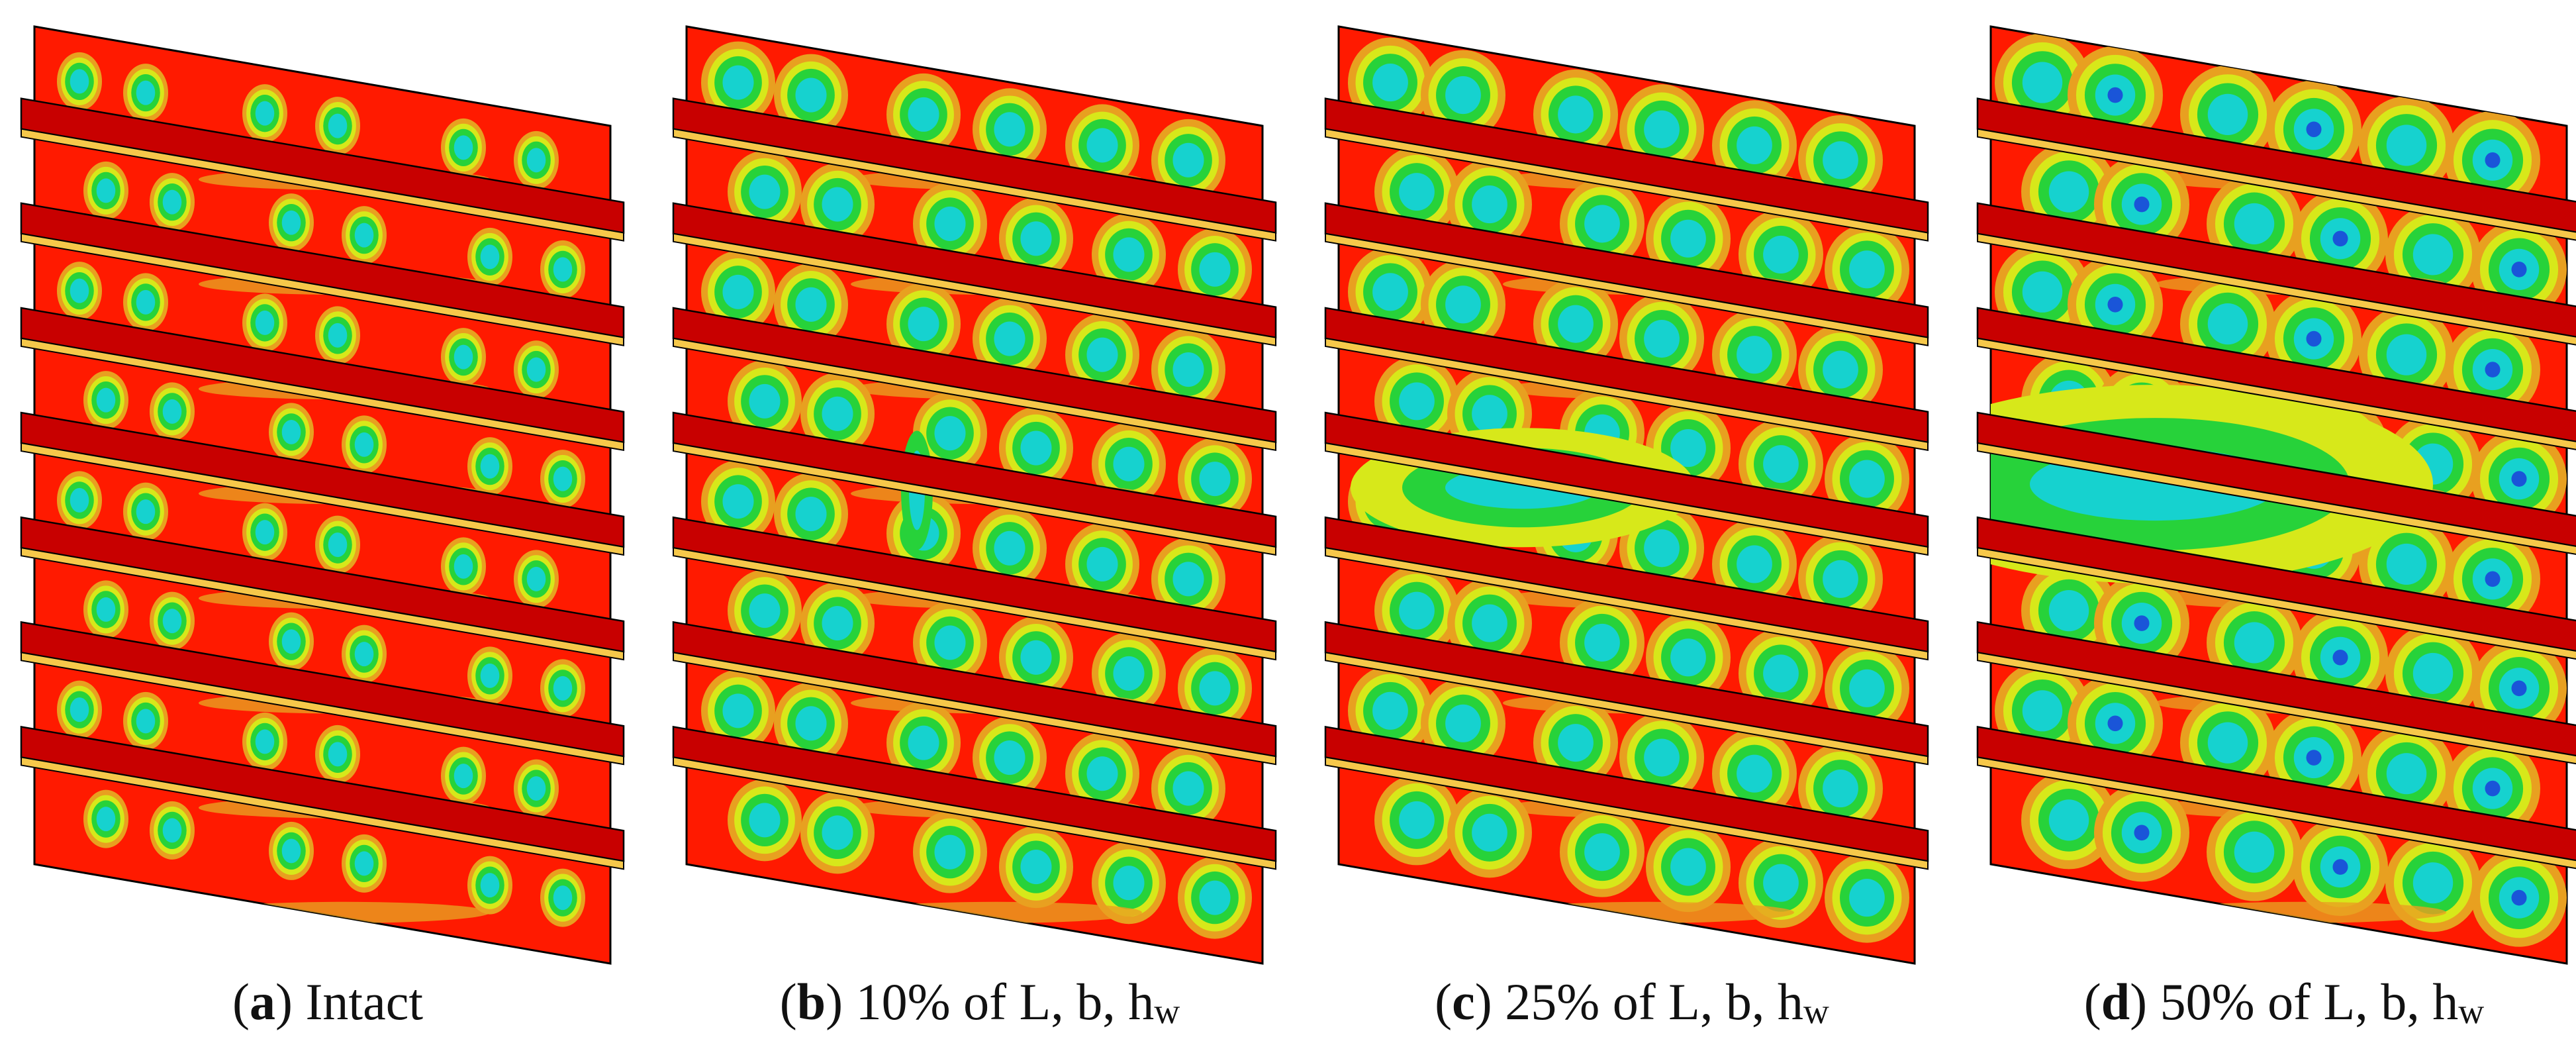 This screenshot has height=1051, width=2576. What do you see at coordinates (364, 1001) in the screenshot?
I see `caption-text: Intact` at bounding box center [364, 1001].